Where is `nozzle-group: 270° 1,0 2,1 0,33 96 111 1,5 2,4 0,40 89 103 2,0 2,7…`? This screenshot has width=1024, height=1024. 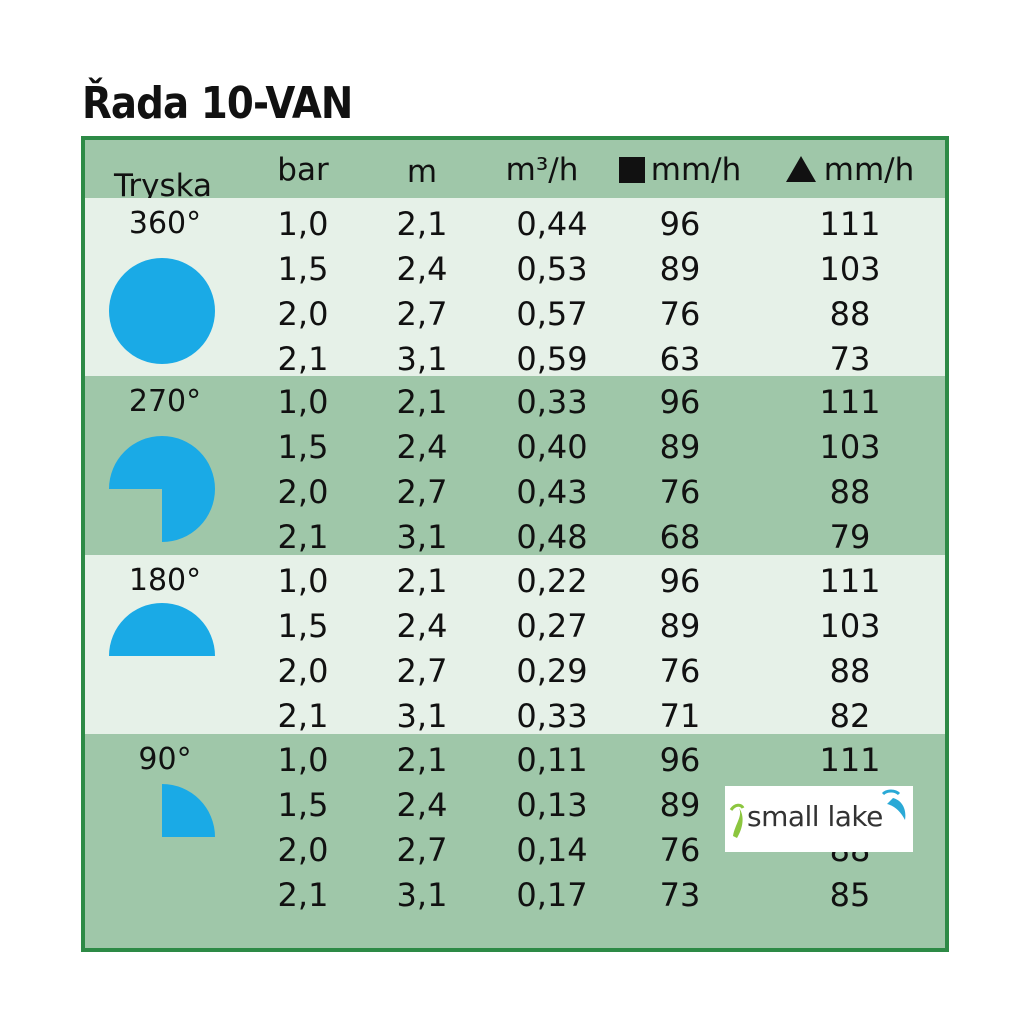
nozzle-group: 270° 1,0 2,1 0,33 96 111 1,5 2,4 0,40 89 103 2,0 2,7… is located at coordinates (515, 466).